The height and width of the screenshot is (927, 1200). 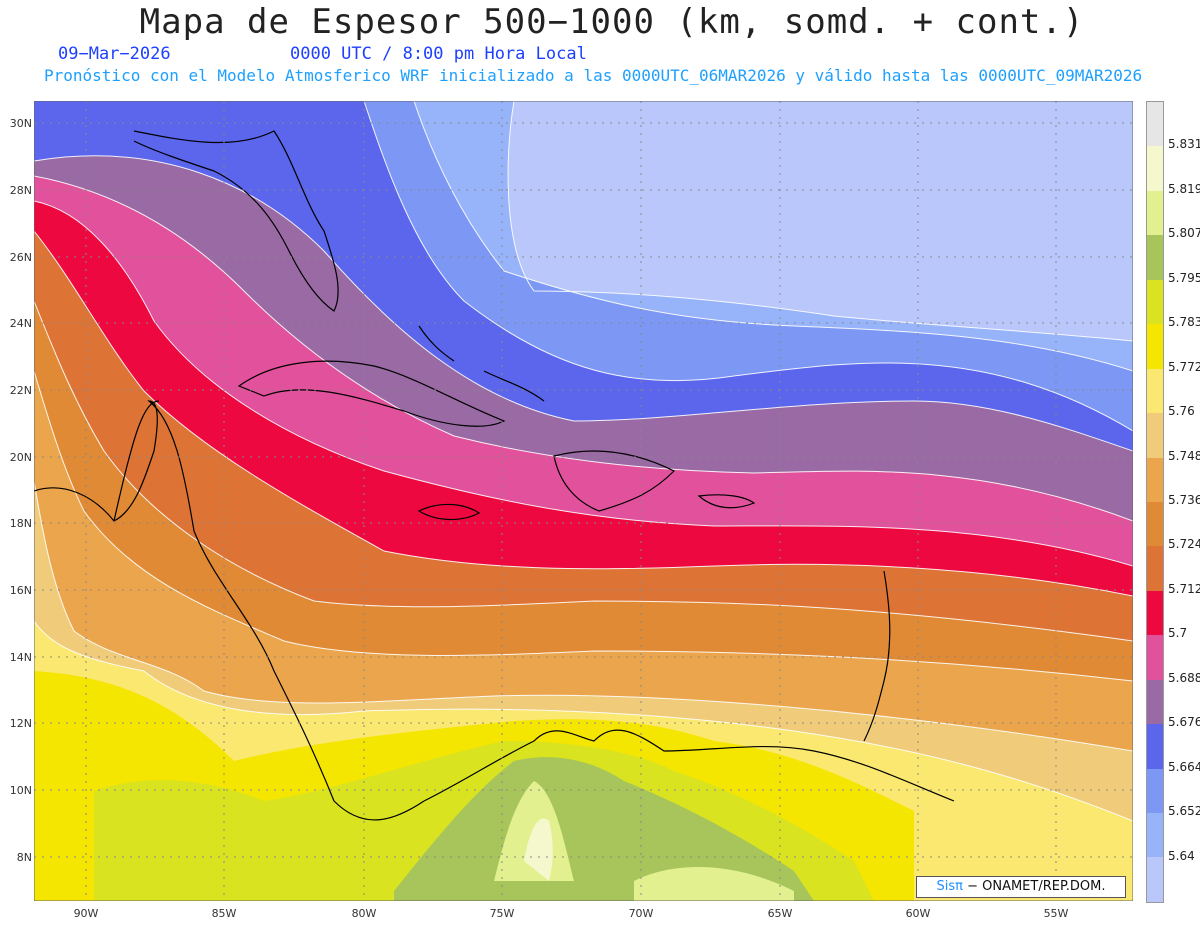 What do you see at coordinates (24, 857) in the screenshot?
I see `y-tick: 8N` at bounding box center [24, 857].